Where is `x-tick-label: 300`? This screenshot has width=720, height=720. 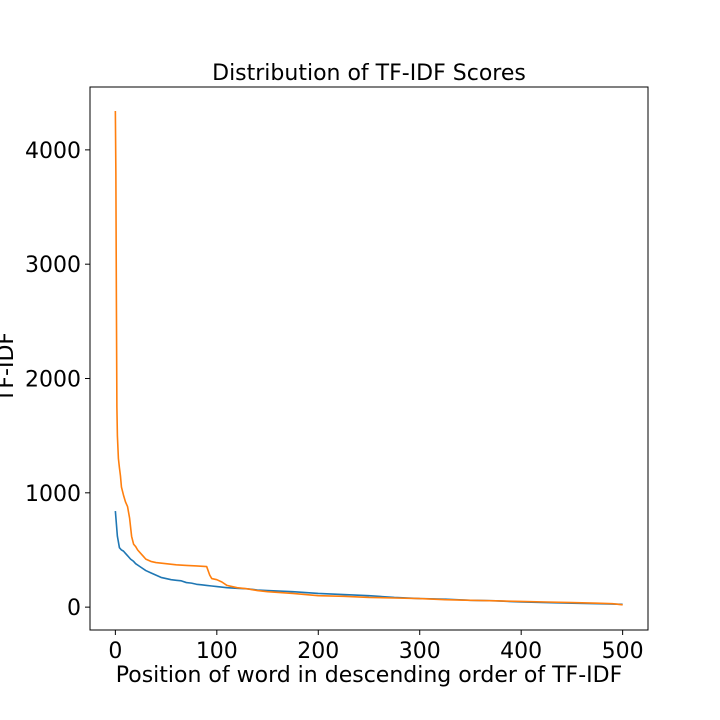 x-tick-label: 300 is located at coordinates (420, 651).